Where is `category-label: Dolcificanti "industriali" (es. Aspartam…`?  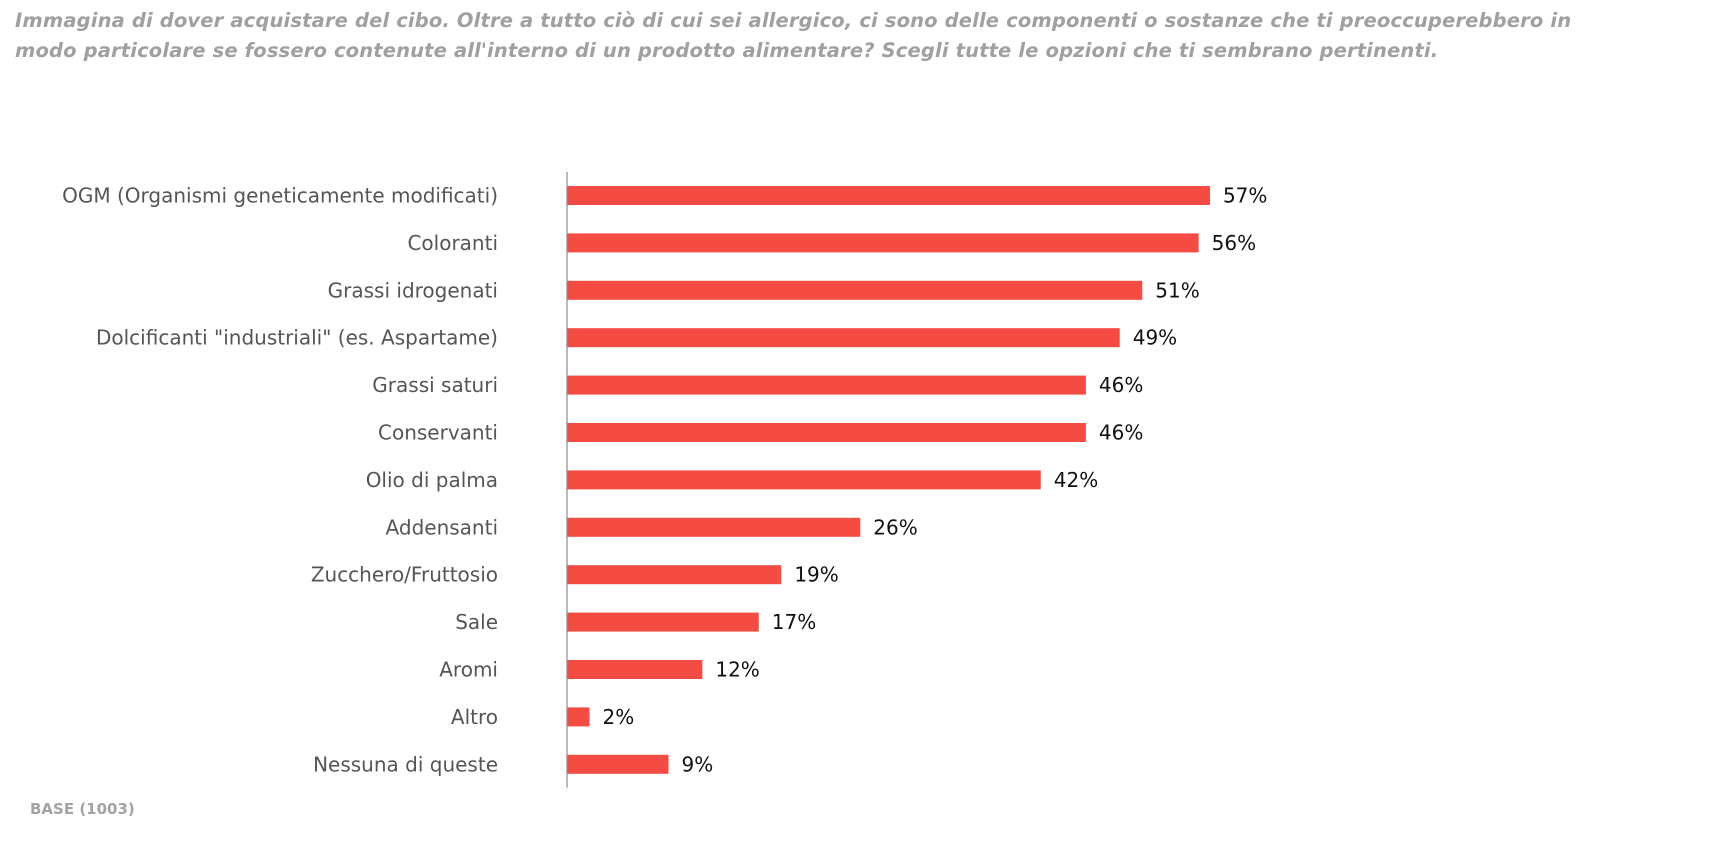
category-label: Dolcificanti "industriali" (es. Aspartam… is located at coordinates (297, 338).